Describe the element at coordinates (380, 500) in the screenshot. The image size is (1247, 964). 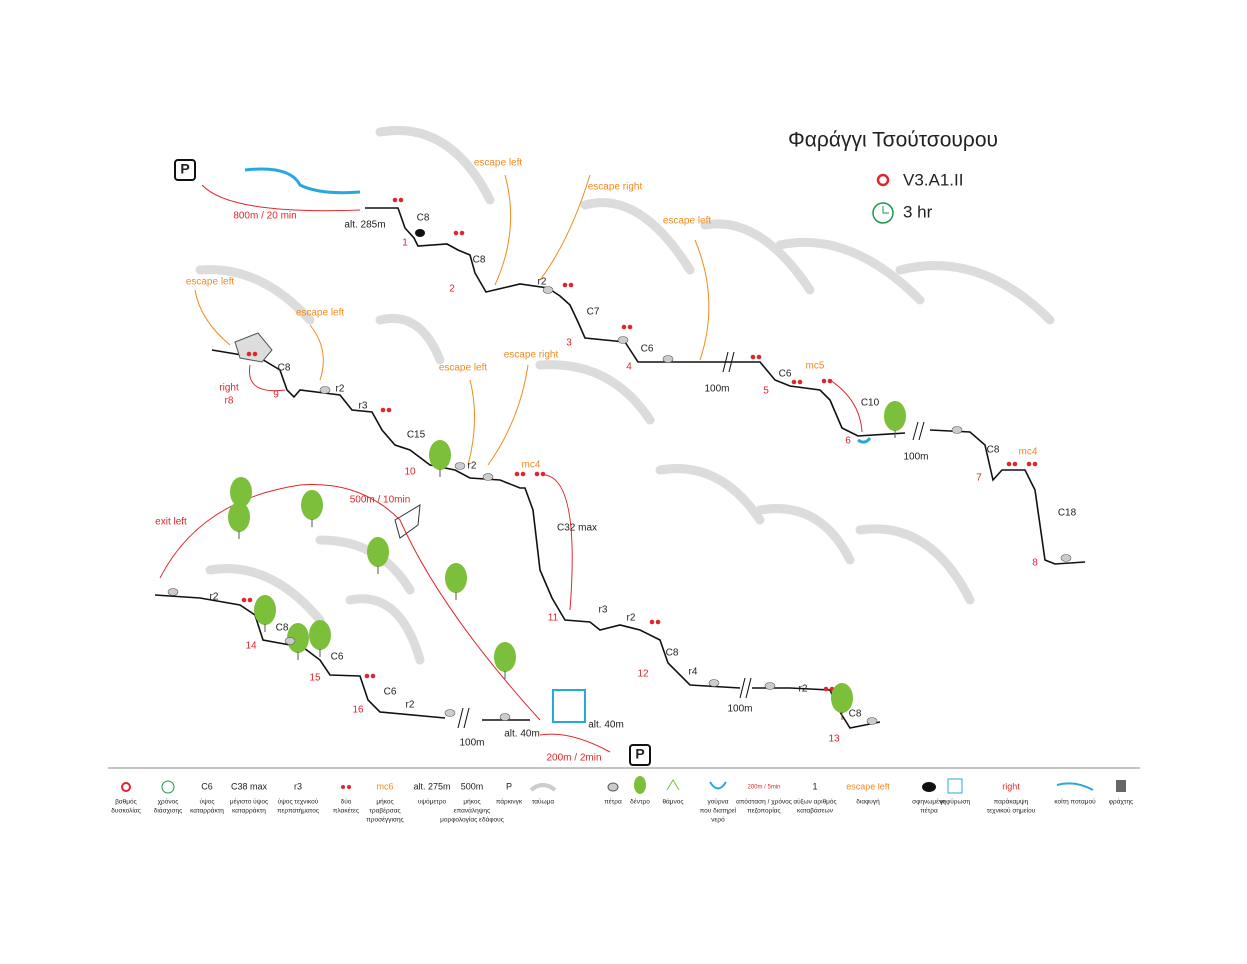
I see `label: 500m / 10min` at that location.